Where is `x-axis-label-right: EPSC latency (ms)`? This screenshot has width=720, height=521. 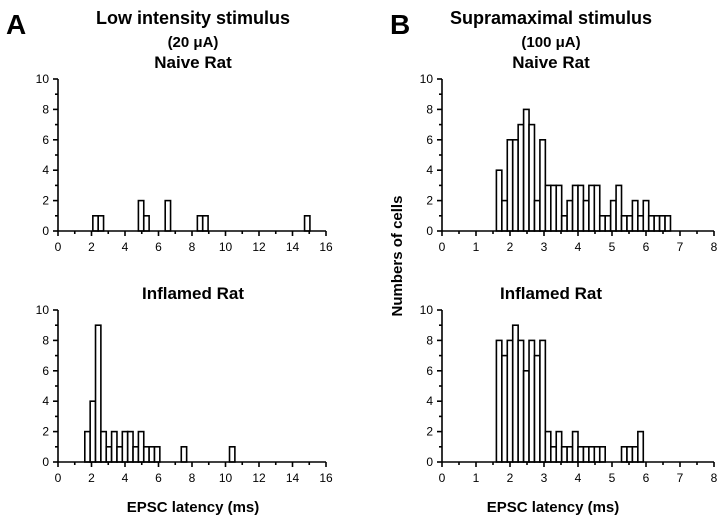 x-axis-label-right: EPSC latency (ms) is located at coordinates (553, 507).